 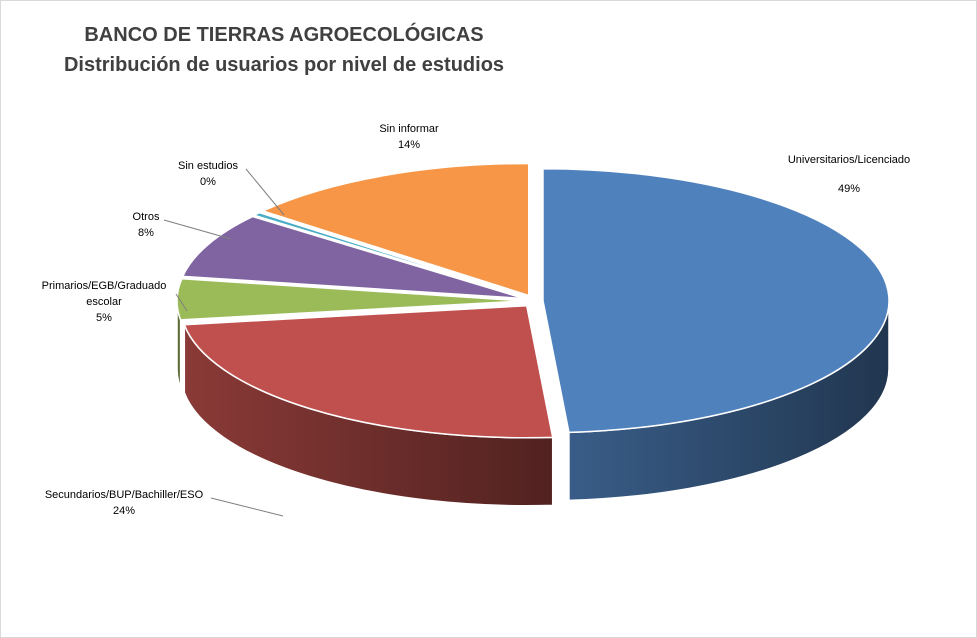 I want to click on data-label-name-secundarios-1: Secundarios/BUP/Bachiller/ESO, so click(x=124, y=495).